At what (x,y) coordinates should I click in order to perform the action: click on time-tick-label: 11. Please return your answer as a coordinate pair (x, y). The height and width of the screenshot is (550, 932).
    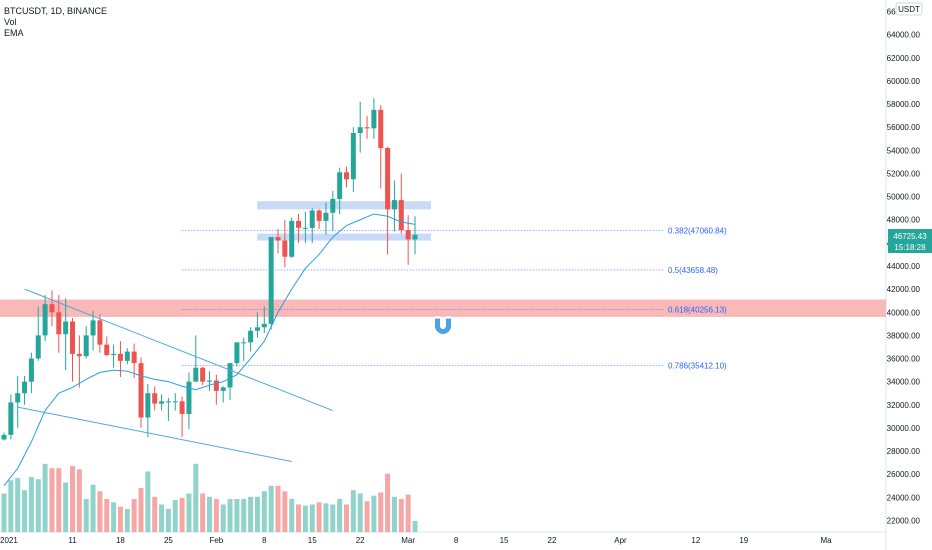
    Looking at the image, I should click on (72, 540).